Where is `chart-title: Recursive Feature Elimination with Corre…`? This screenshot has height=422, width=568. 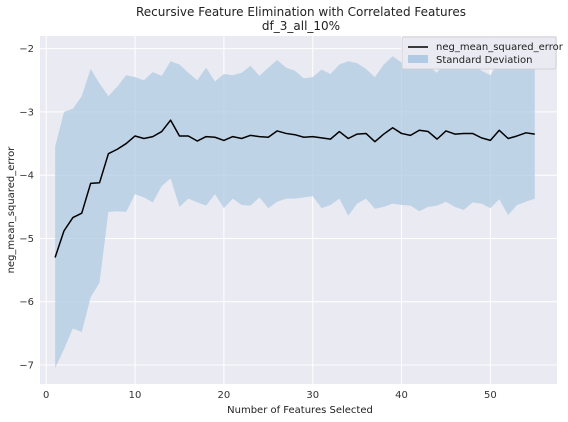
chart-title: Recursive Feature Elimination with Corre… is located at coordinates (301, 12).